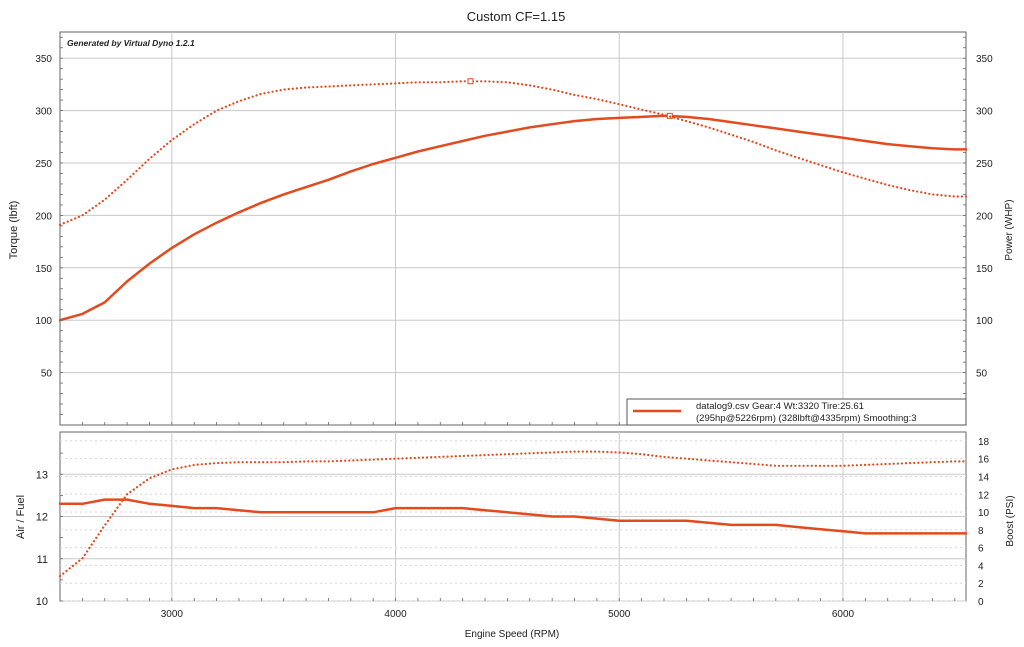 This screenshot has width=1024, height=647. Describe the element at coordinates (981, 584) in the screenshot. I see `boost-tick-label: 2` at that location.